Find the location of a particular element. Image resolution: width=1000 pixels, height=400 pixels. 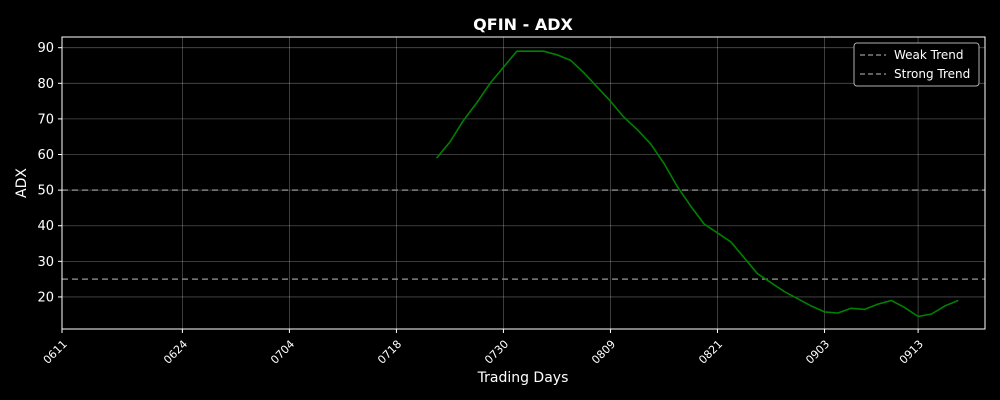

legend-label-strong-trend: Strong Trend is located at coordinates (932, 74).